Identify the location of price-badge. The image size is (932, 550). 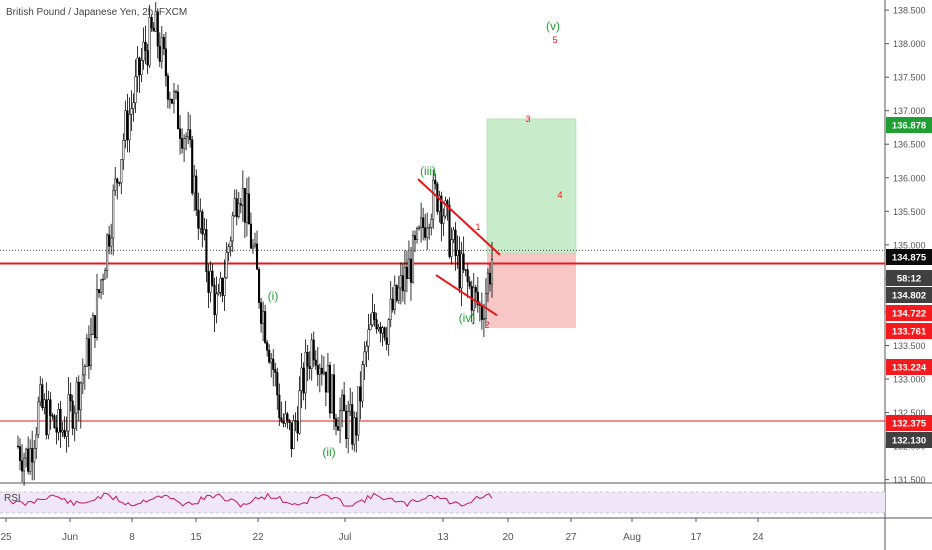
(909, 125).